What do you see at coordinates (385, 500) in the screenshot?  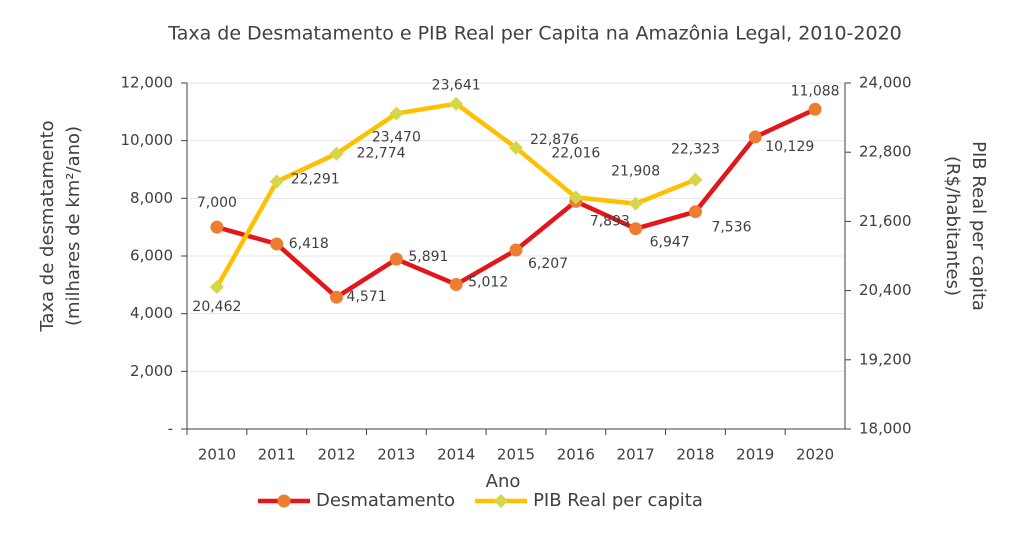 I see `legend-label: Desmatamento` at bounding box center [385, 500].